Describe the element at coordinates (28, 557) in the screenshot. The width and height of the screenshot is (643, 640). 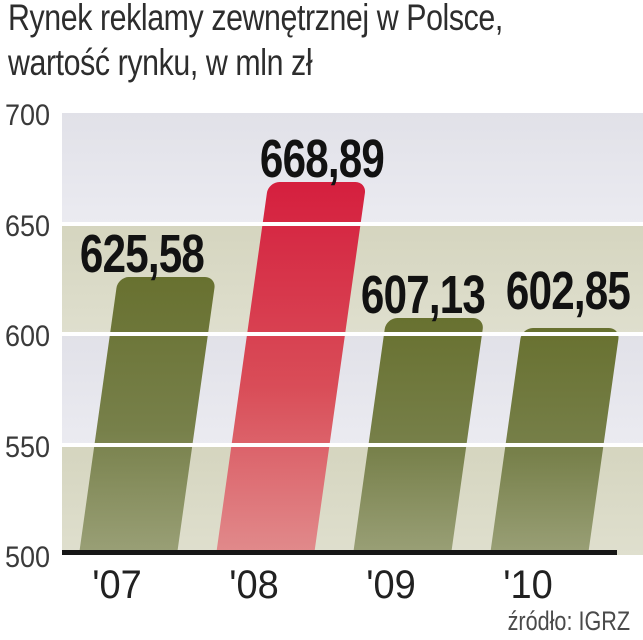
I see `y-axis-label: 500` at that location.